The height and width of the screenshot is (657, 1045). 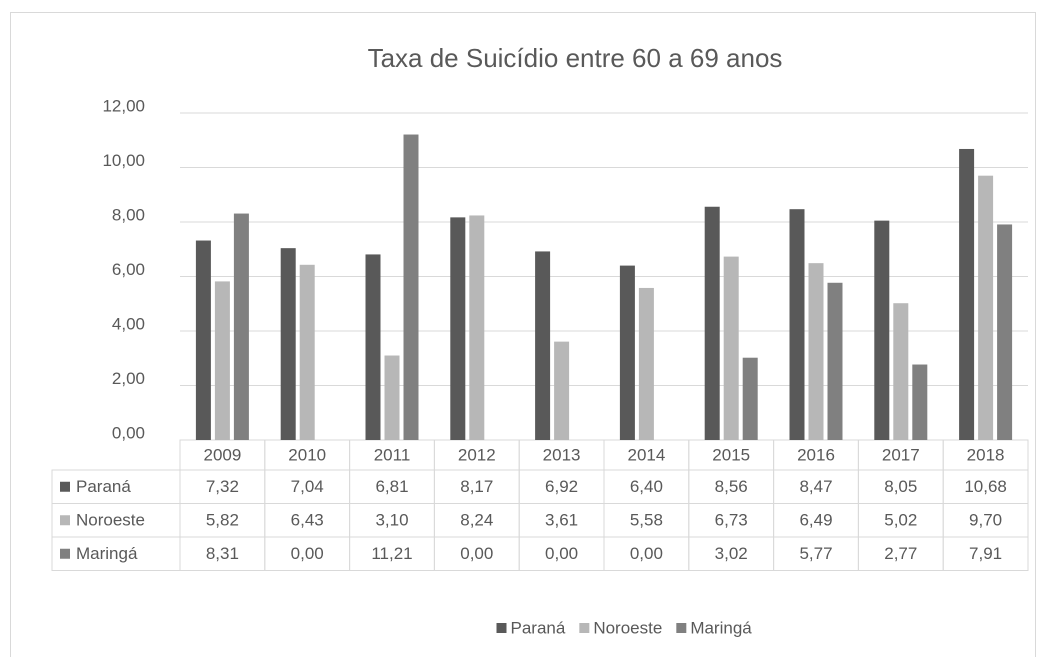 What do you see at coordinates (646, 454) in the screenshot?
I see `x-tick-label: 2014` at bounding box center [646, 454].